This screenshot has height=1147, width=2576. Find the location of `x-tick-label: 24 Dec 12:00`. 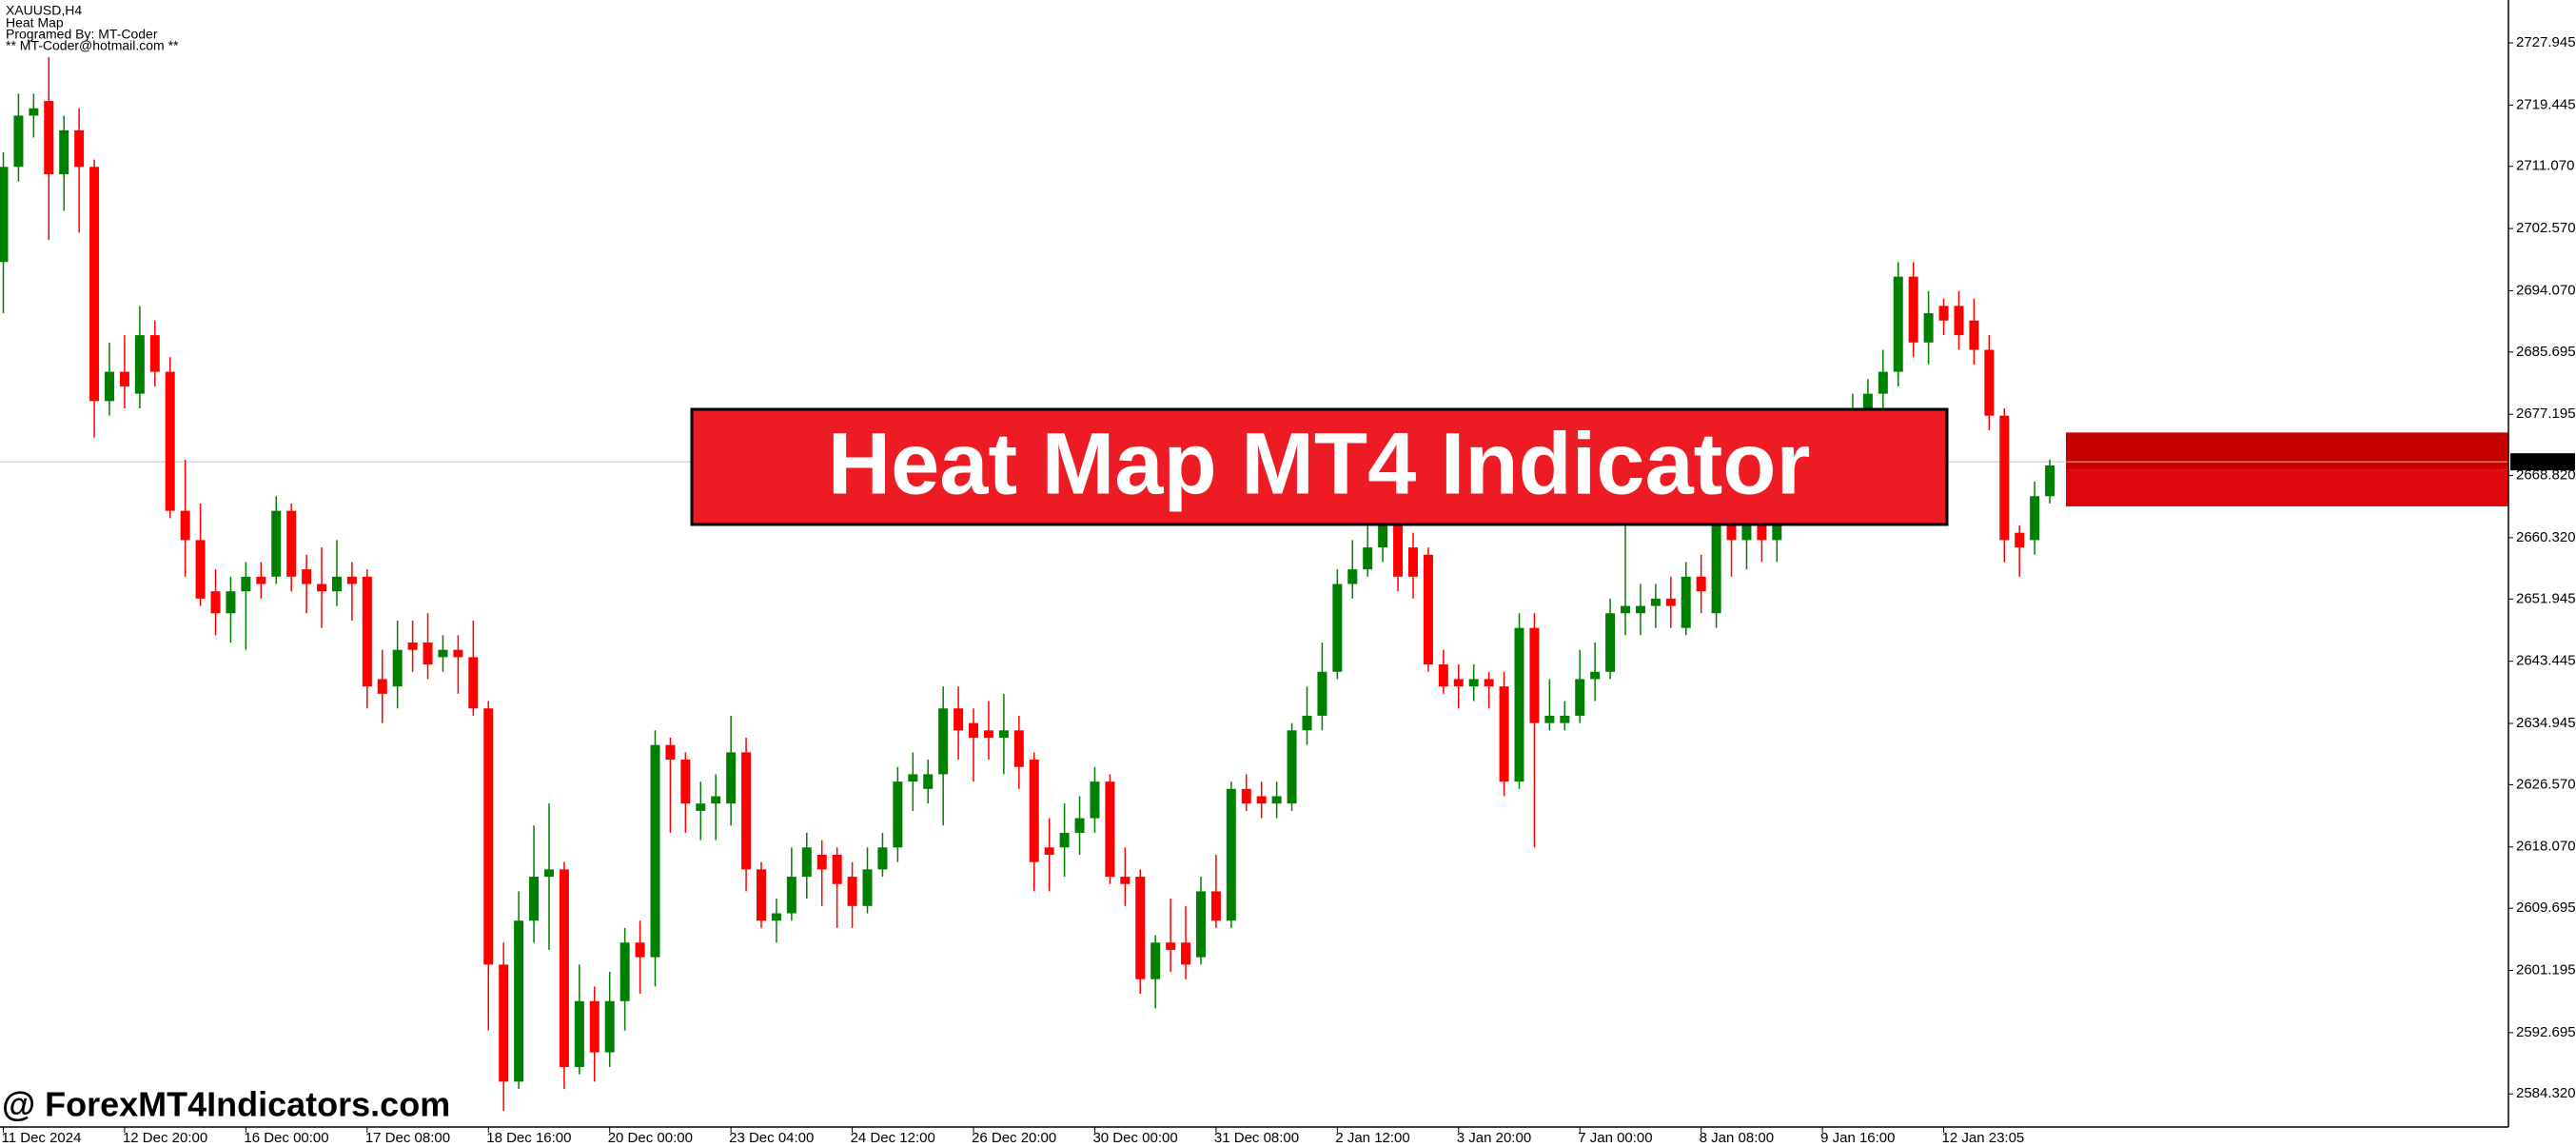

x-tick-label: 24 Dec 12:00 is located at coordinates (893, 1138).